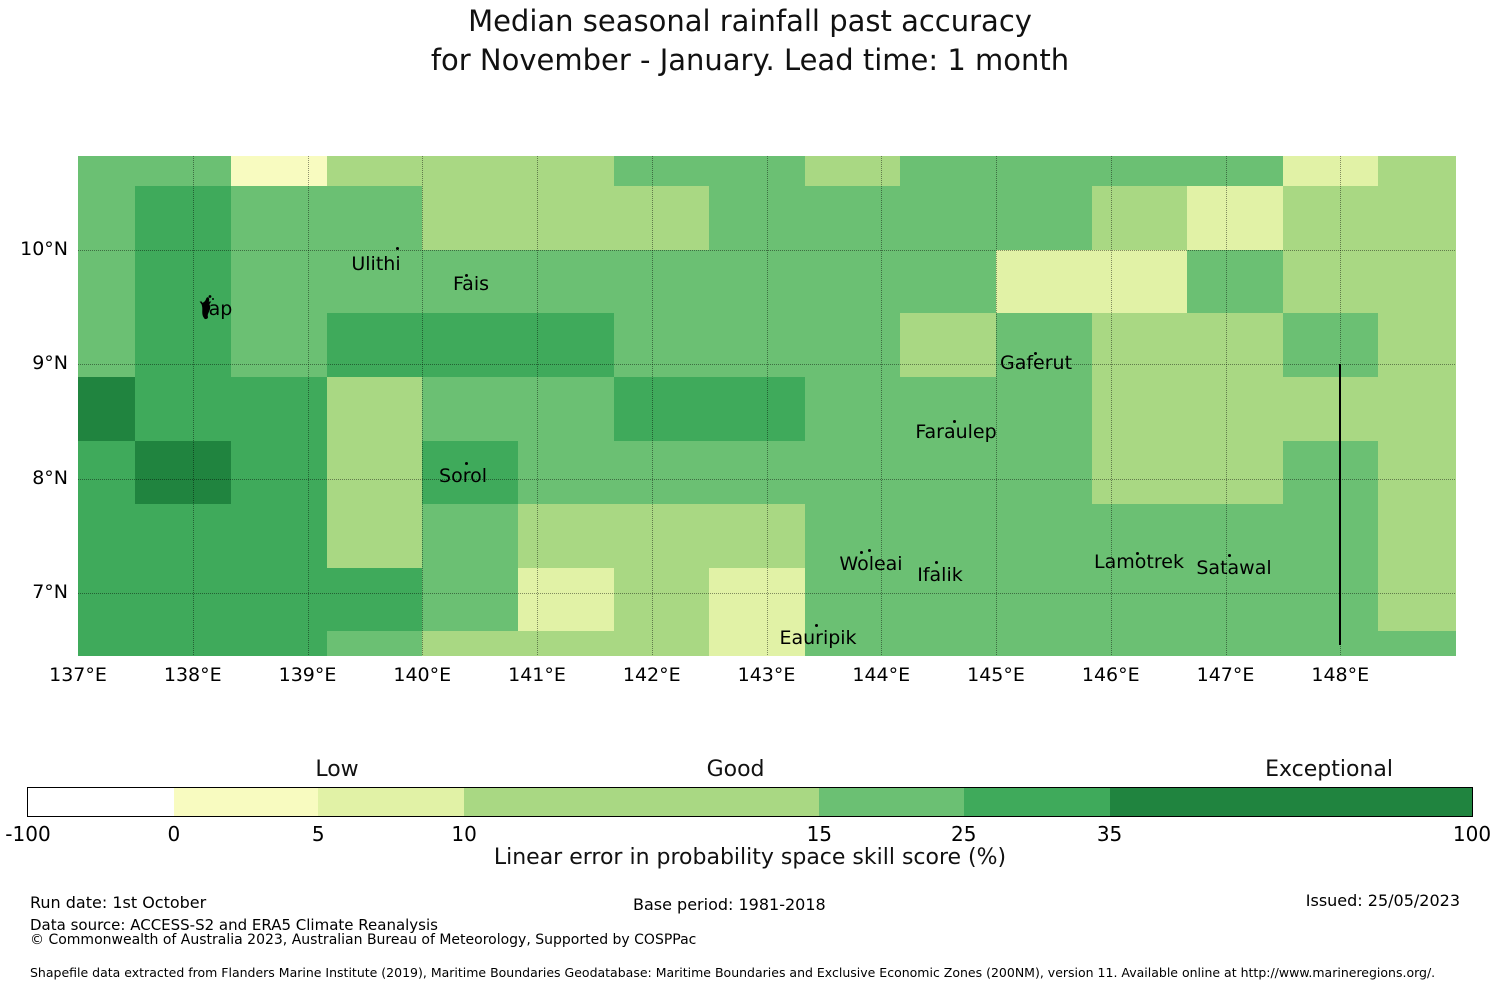  What do you see at coordinates (174, 834) in the screenshot?
I see `colorbar-tick-label: 0` at bounding box center [174, 834].